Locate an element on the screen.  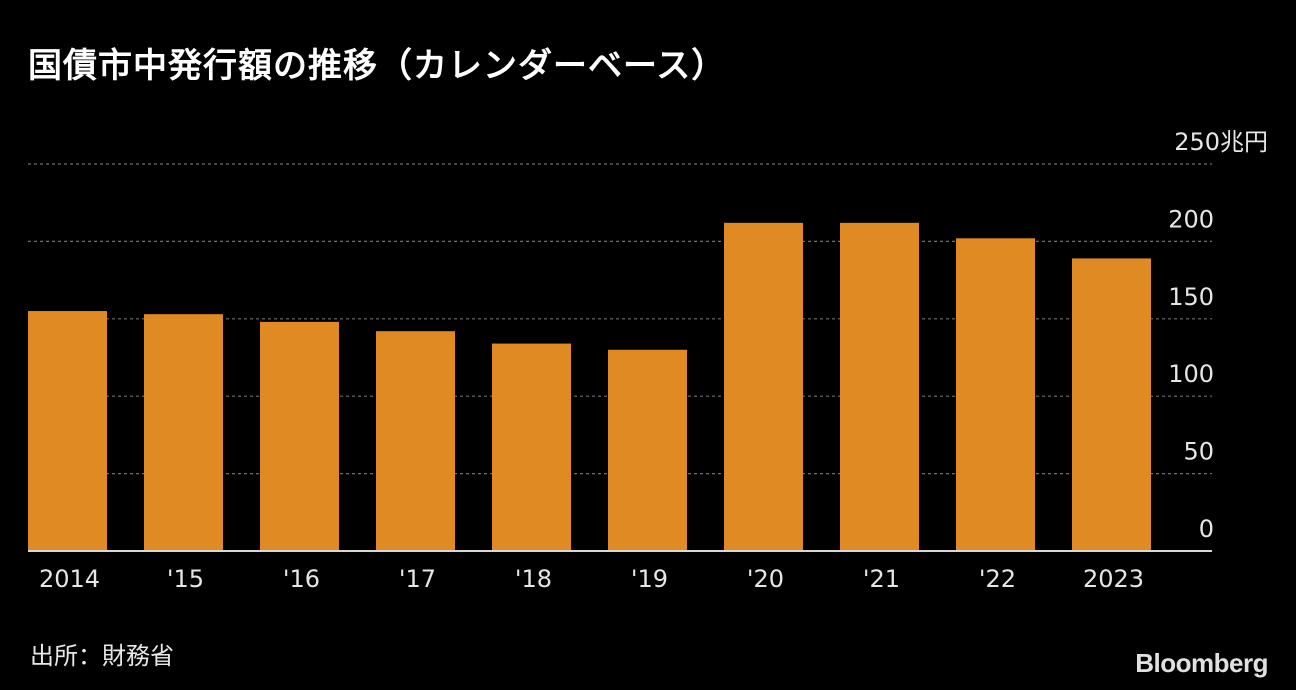
y-tick-label: 50 is located at coordinates (1198, 452).